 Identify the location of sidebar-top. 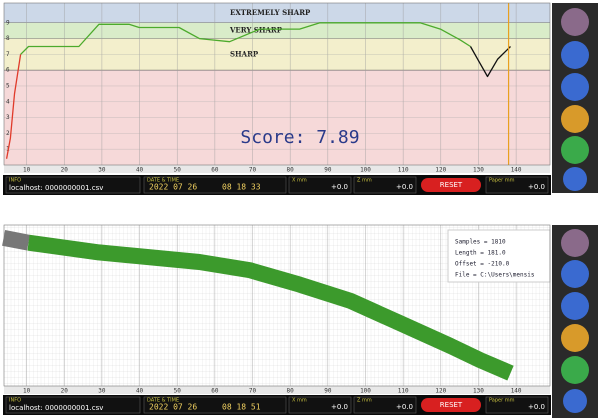
(575, 98).